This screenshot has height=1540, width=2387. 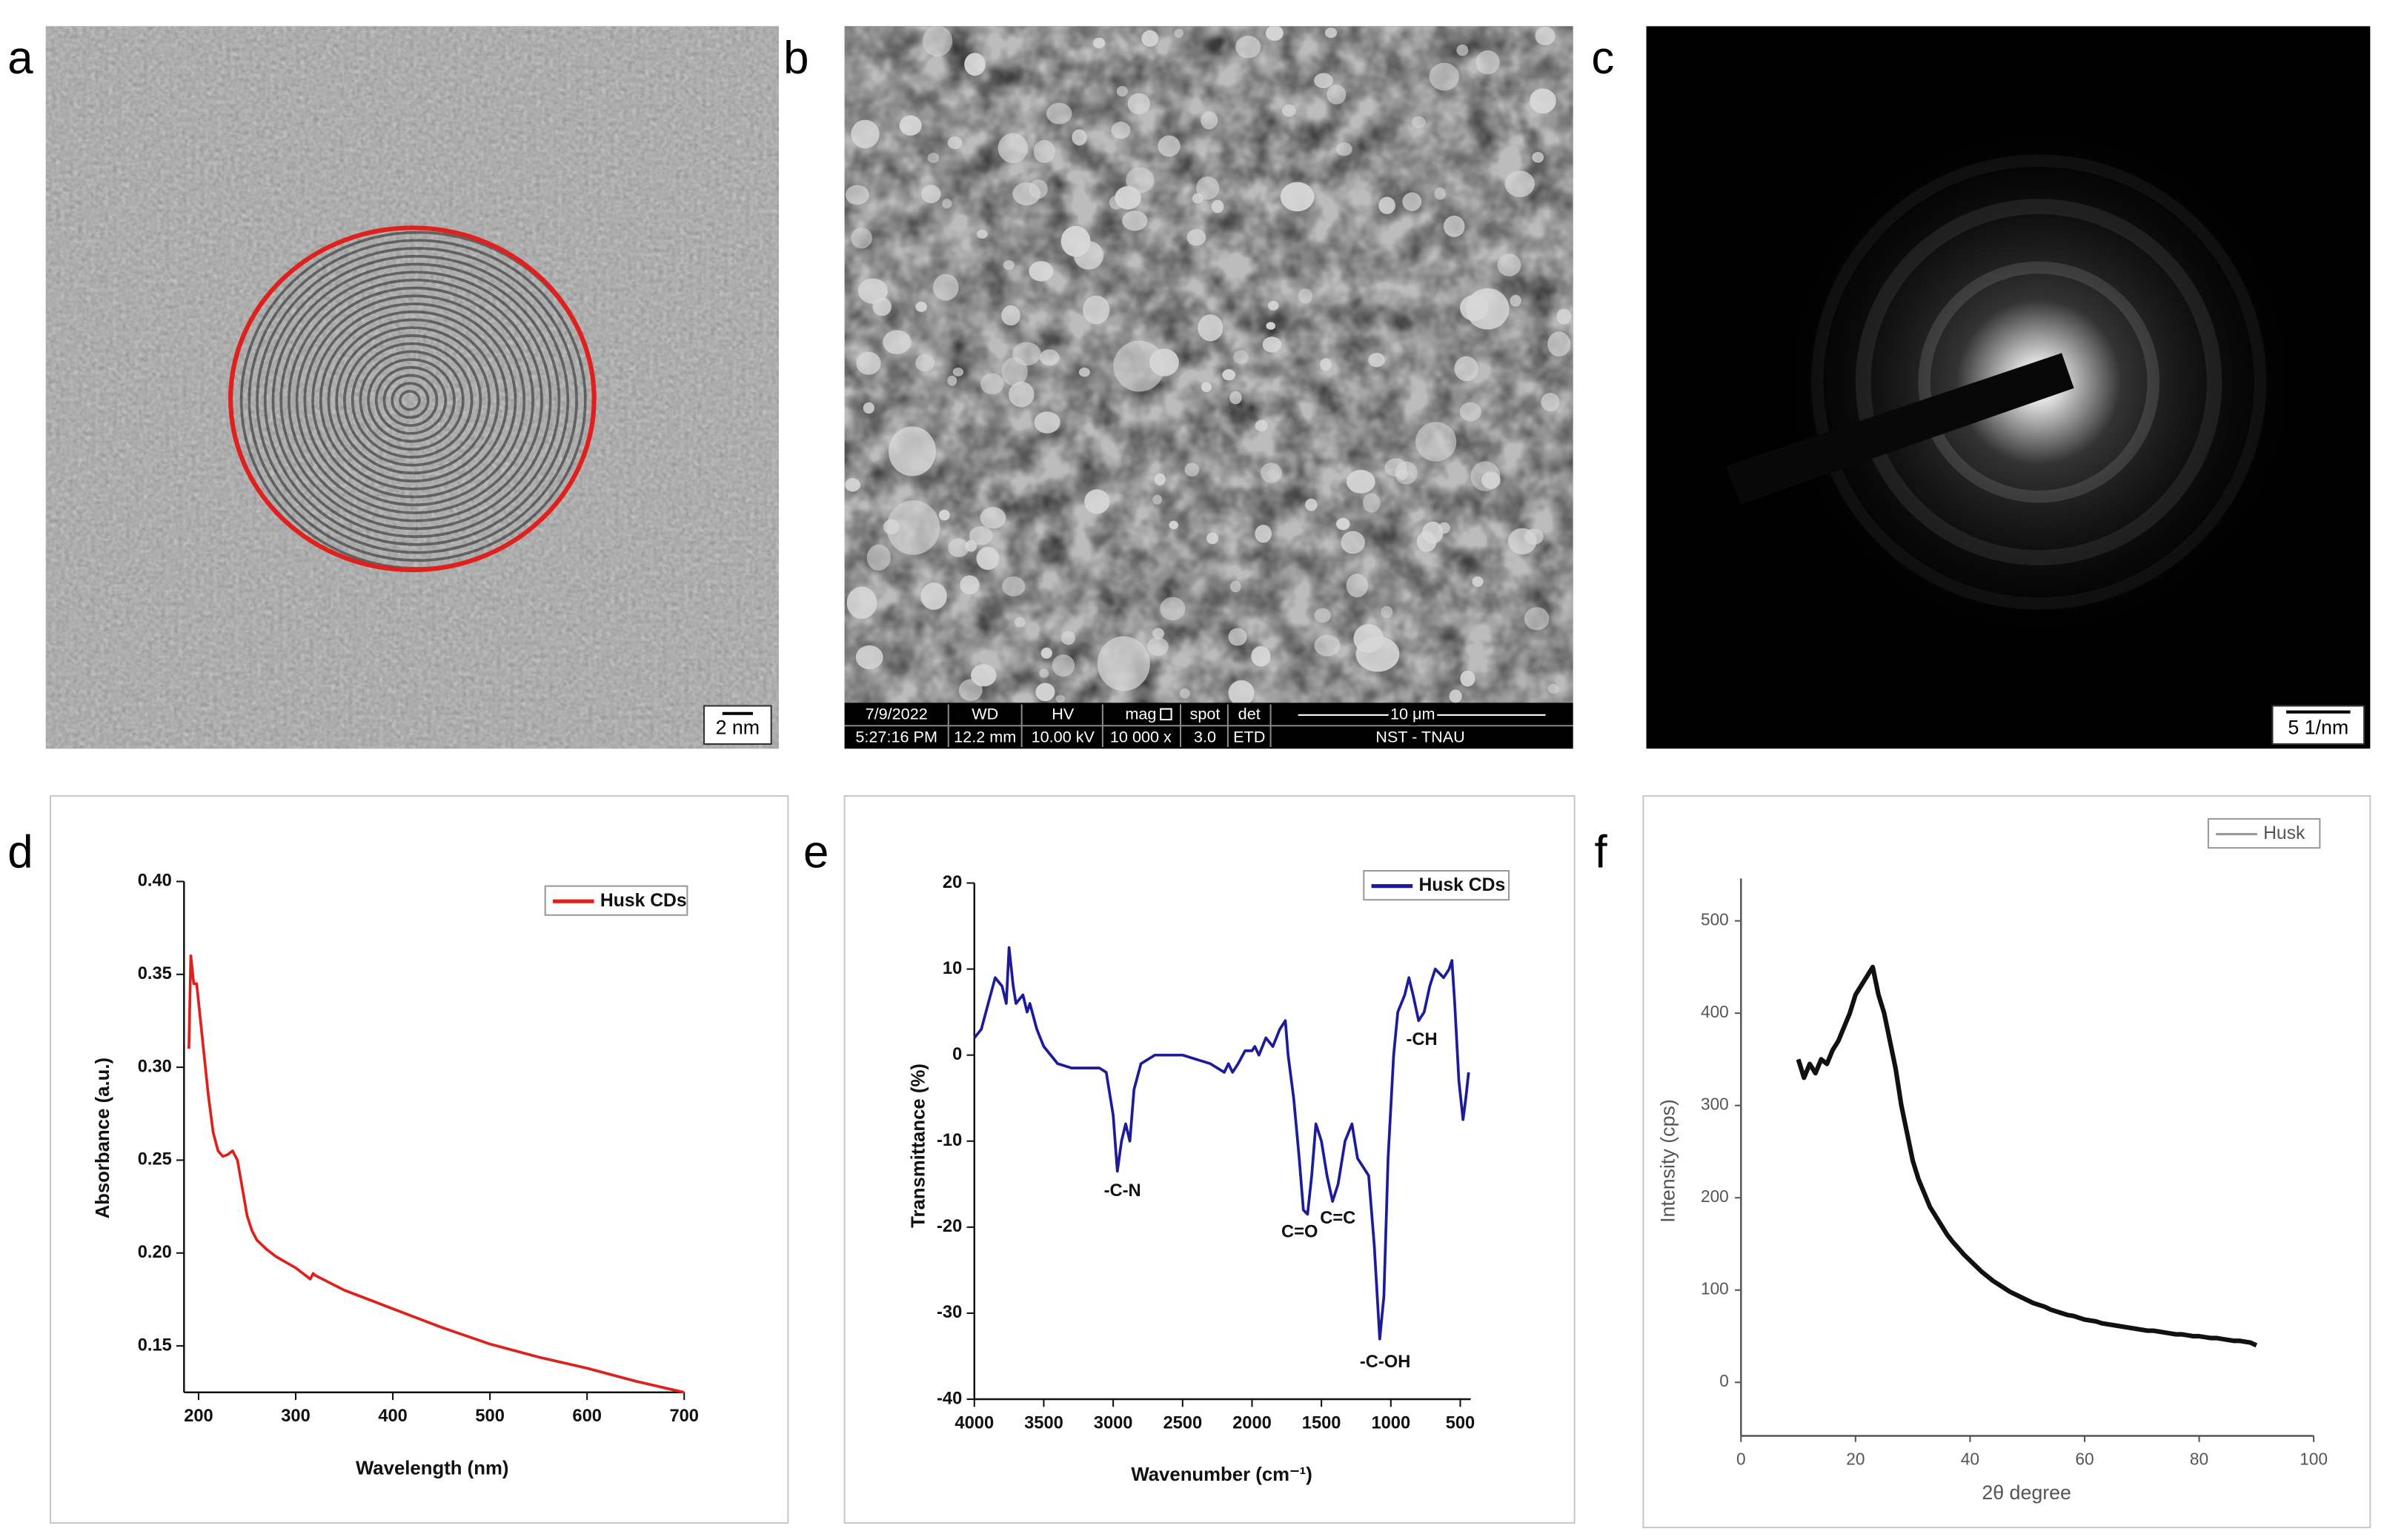 I want to click on x-tick-label: 3500, so click(x=1044, y=1423).